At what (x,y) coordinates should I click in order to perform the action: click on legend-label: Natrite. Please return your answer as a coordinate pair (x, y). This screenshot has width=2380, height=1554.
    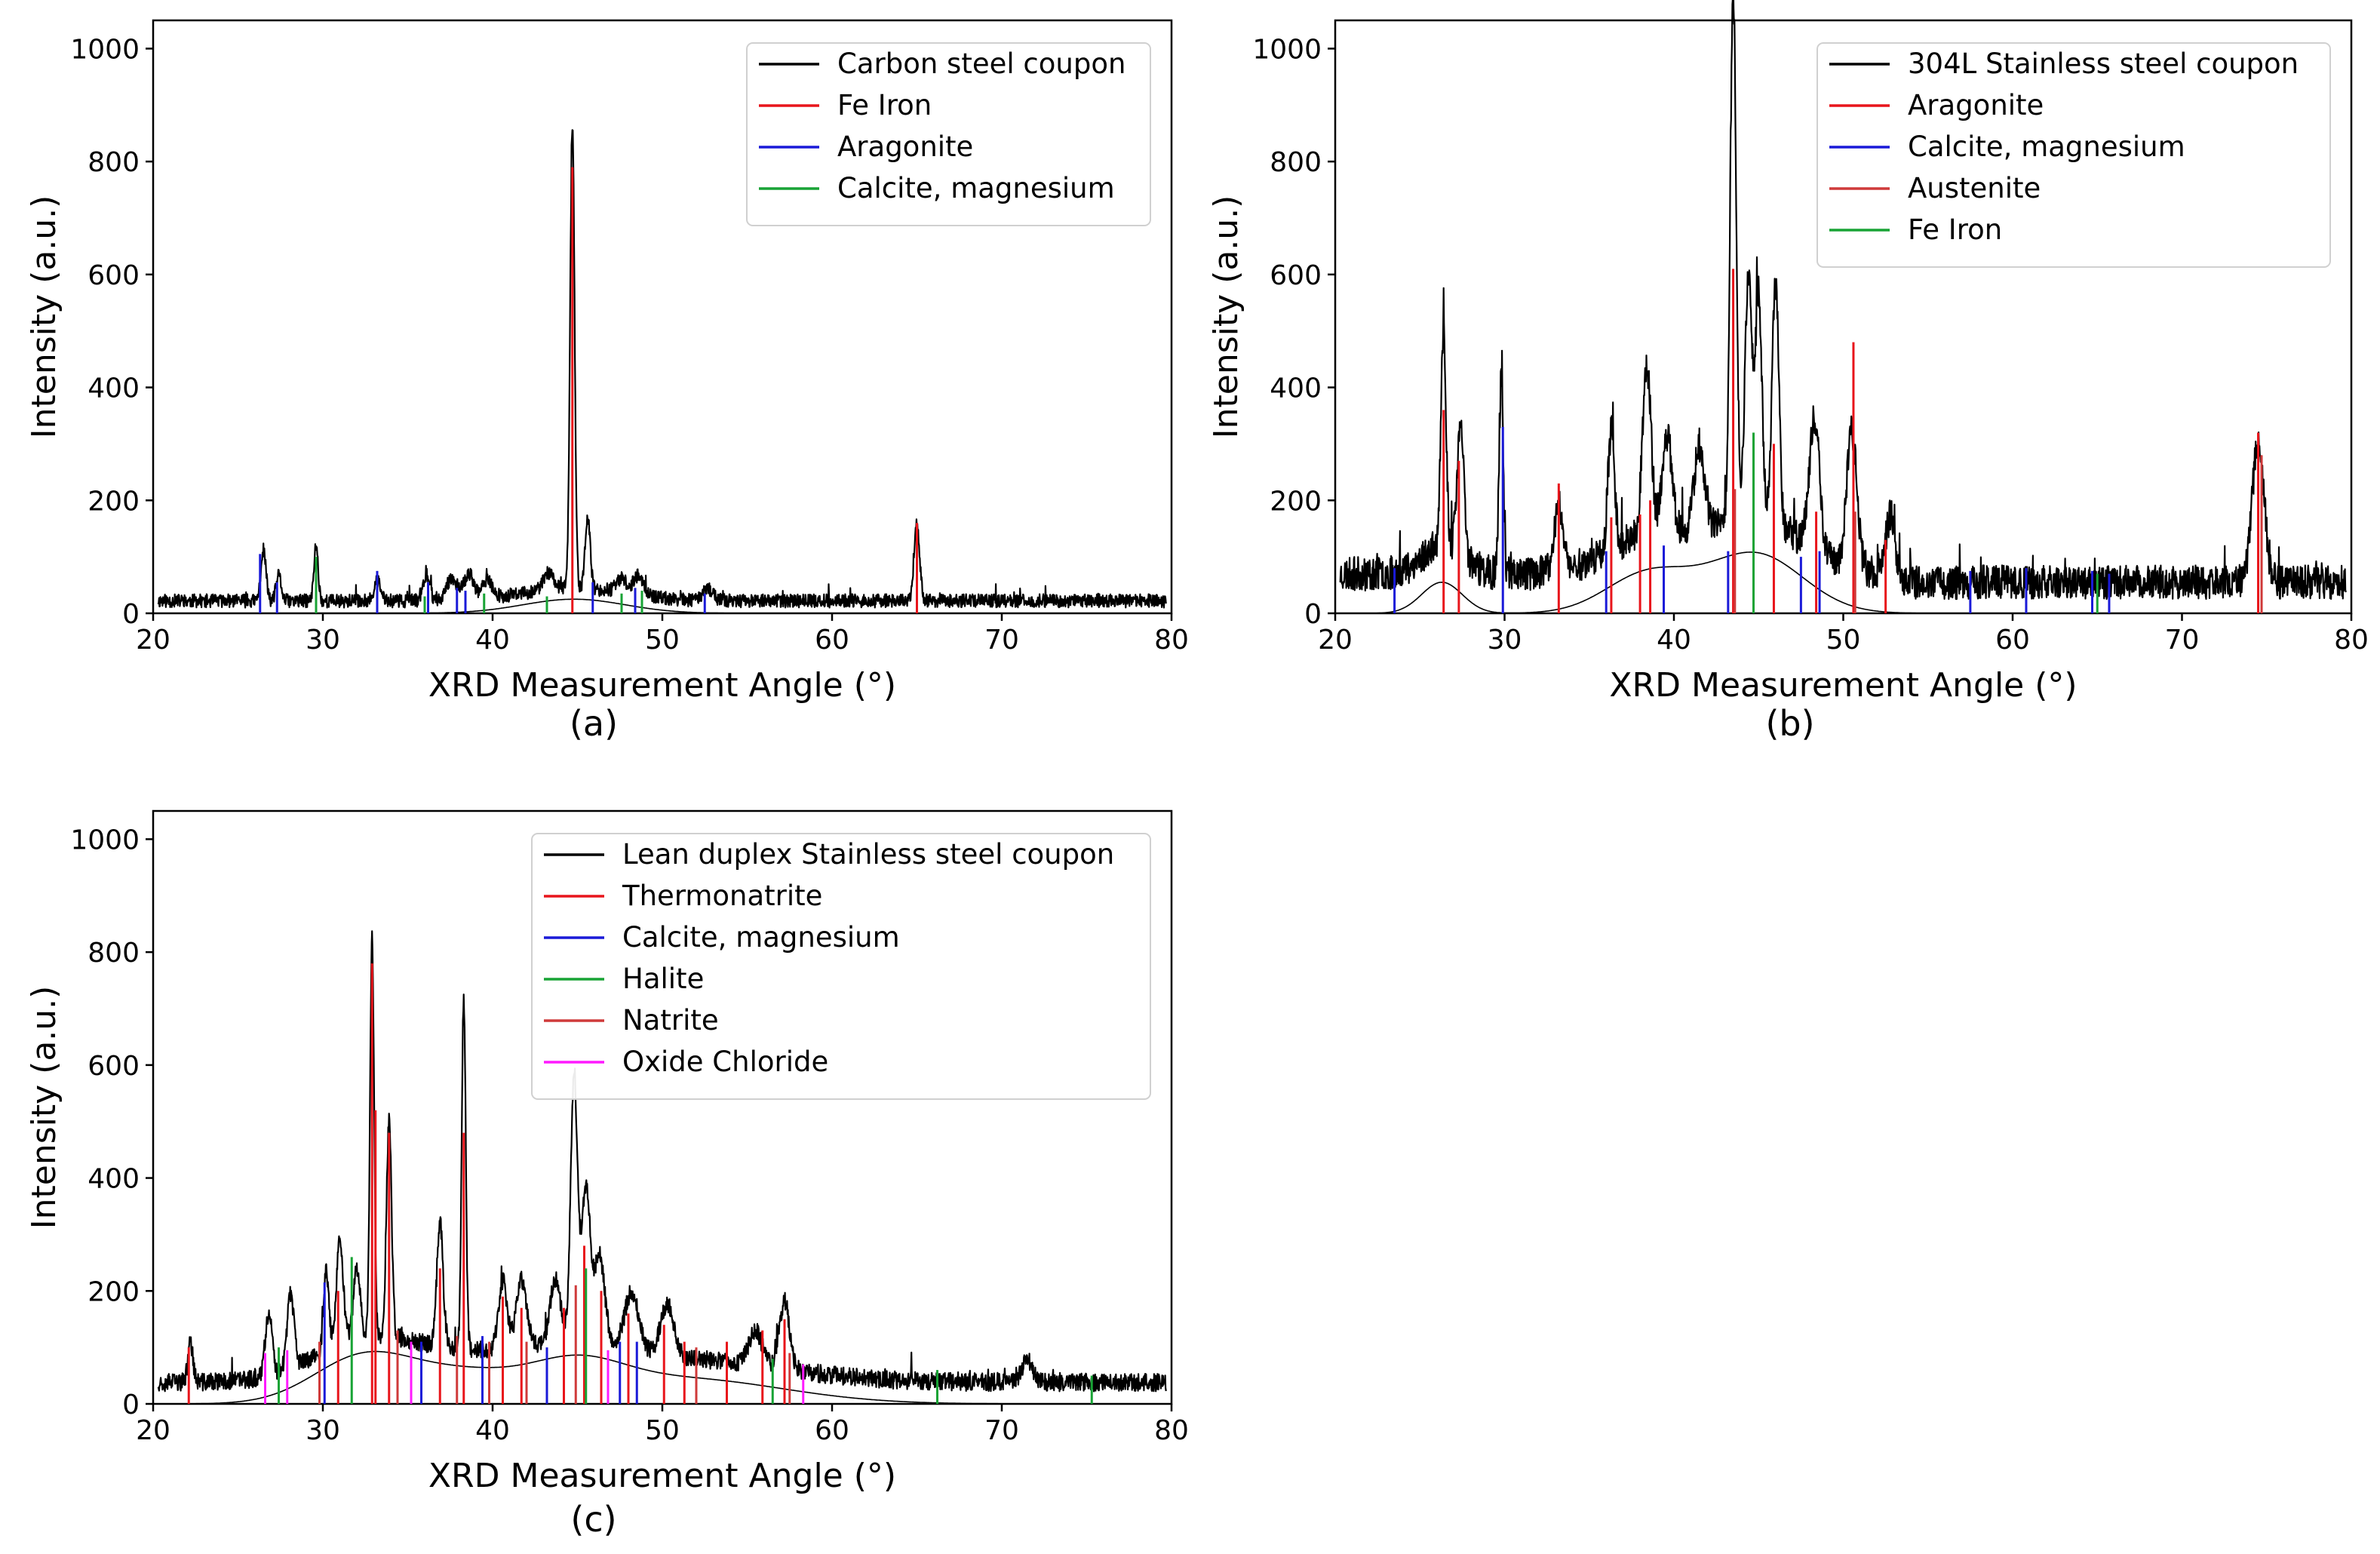
    Looking at the image, I should click on (670, 1020).